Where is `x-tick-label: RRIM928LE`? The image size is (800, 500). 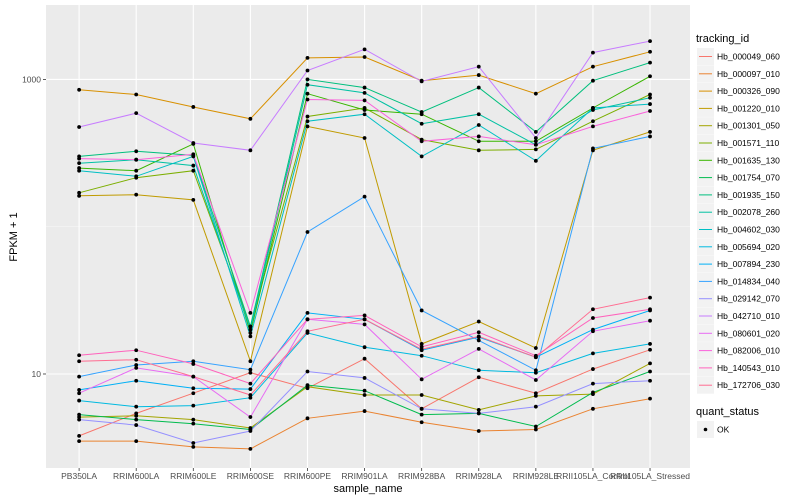
x-tick-label: RRIM928LE is located at coordinates (536, 476).